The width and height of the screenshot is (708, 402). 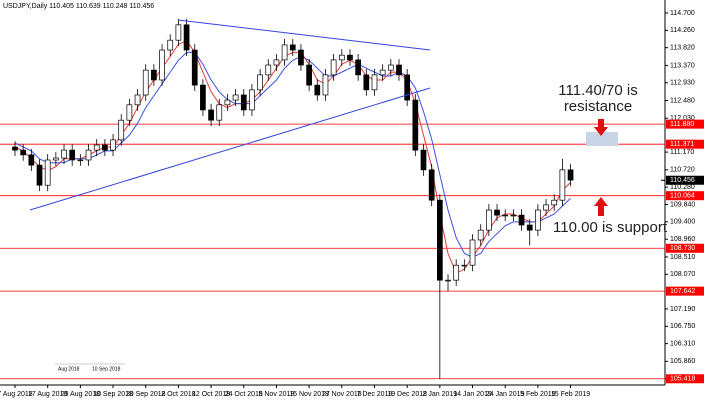 What do you see at coordinates (211, 394) in the screenshot?
I see `x-tick-label: 12 Oct 2018` at bounding box center [211, 394].